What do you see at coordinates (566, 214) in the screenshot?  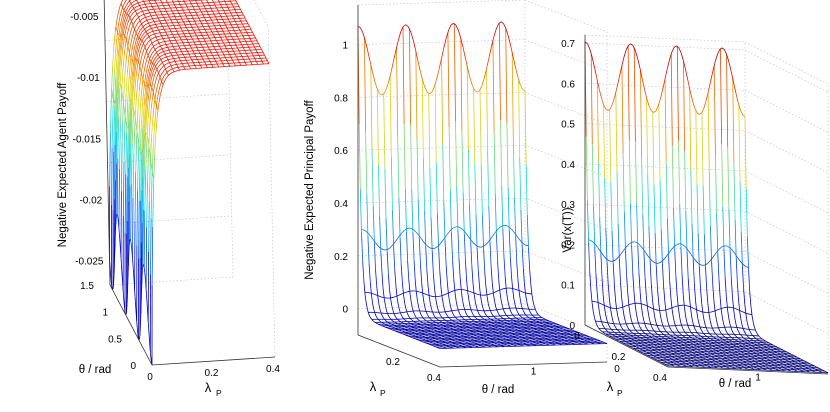 I see `chart-2-hgrid` at bounding box center [566, 214].